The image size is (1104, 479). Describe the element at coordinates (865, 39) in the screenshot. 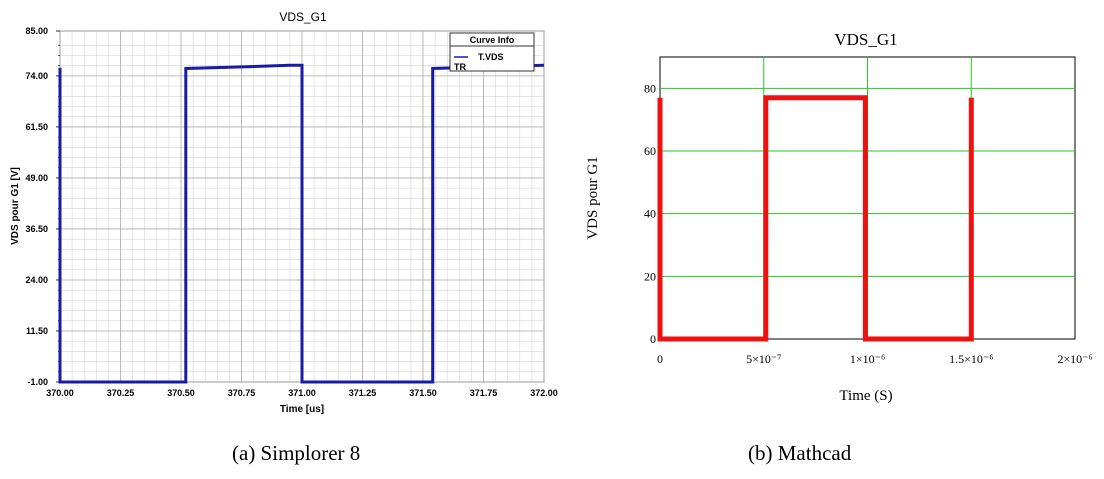

I see `mathcad-title: VDS_G1` at that location.